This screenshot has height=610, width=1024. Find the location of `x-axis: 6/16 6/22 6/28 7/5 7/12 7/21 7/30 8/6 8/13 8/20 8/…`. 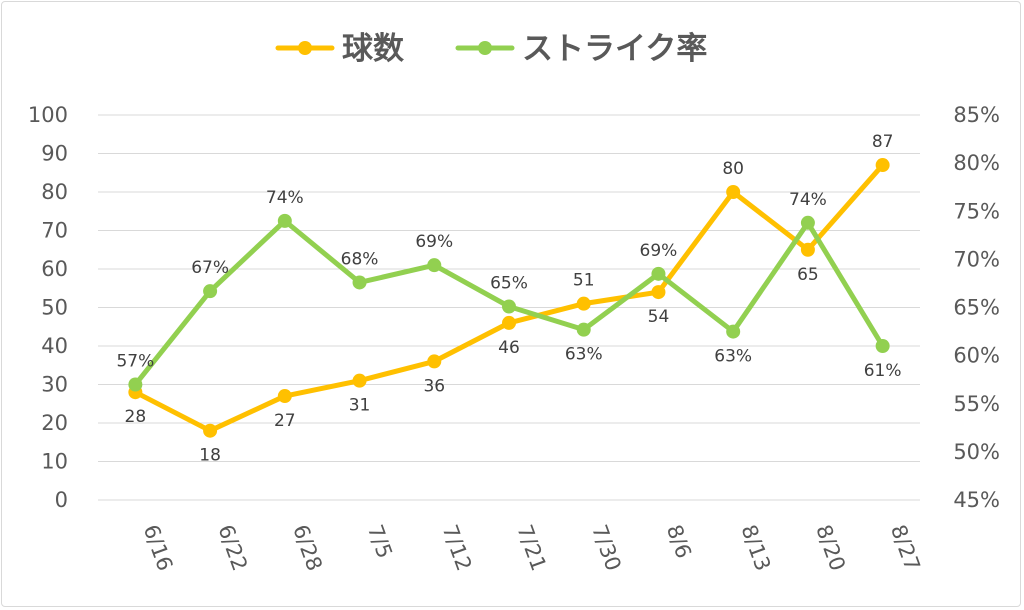

x-axis: 6/16 6/22 6/28 7/5 7/12 7/21 7/30 8/6 8/13 8/20 8/… is located at coordinates (532, 548).